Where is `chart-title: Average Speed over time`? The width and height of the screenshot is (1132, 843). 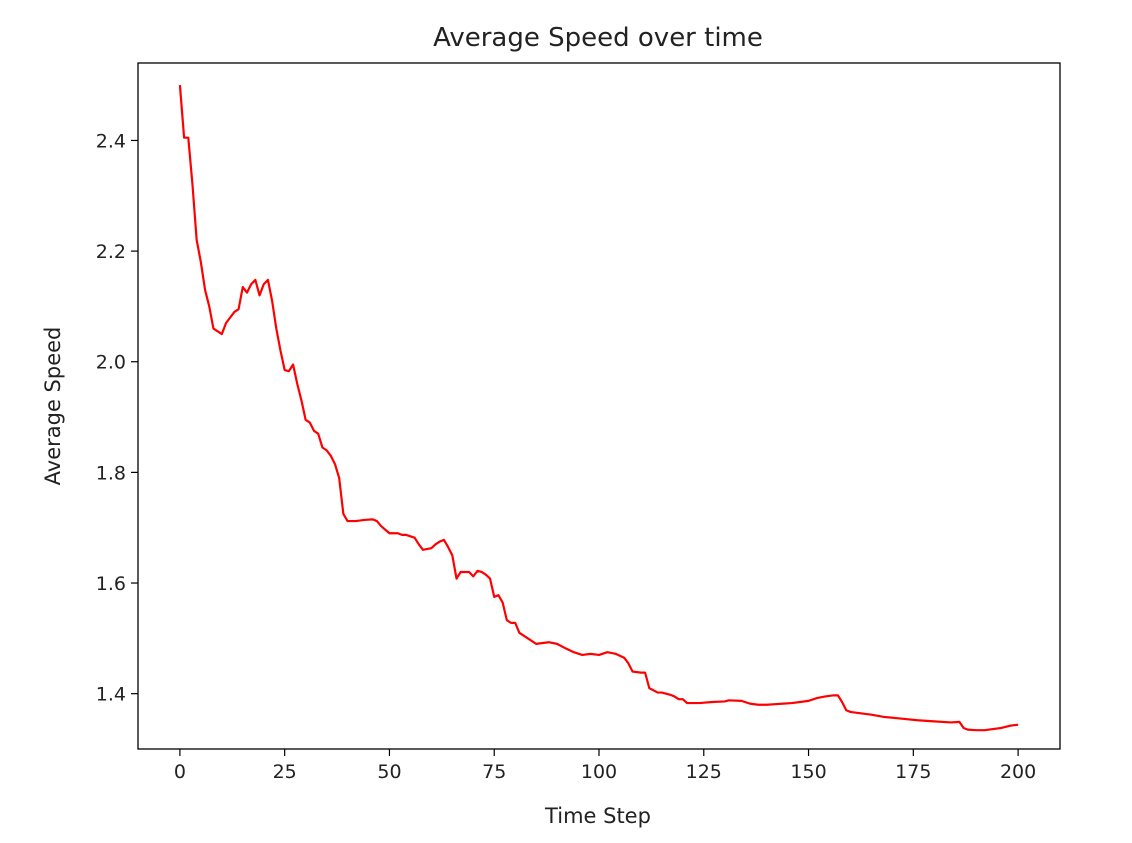 chart-title: Average Speed over time is located at coordinates (598, 38).